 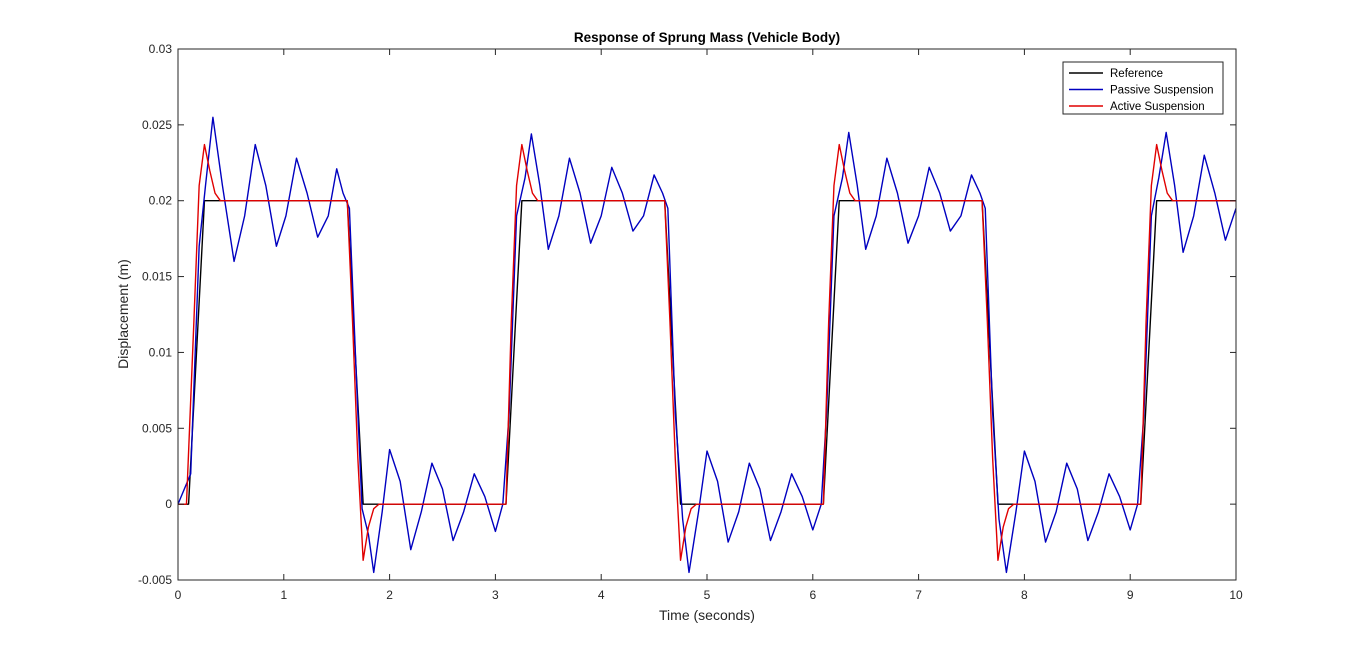 I want to click on x-tick-label: 10, so click(x=1236, y=595).